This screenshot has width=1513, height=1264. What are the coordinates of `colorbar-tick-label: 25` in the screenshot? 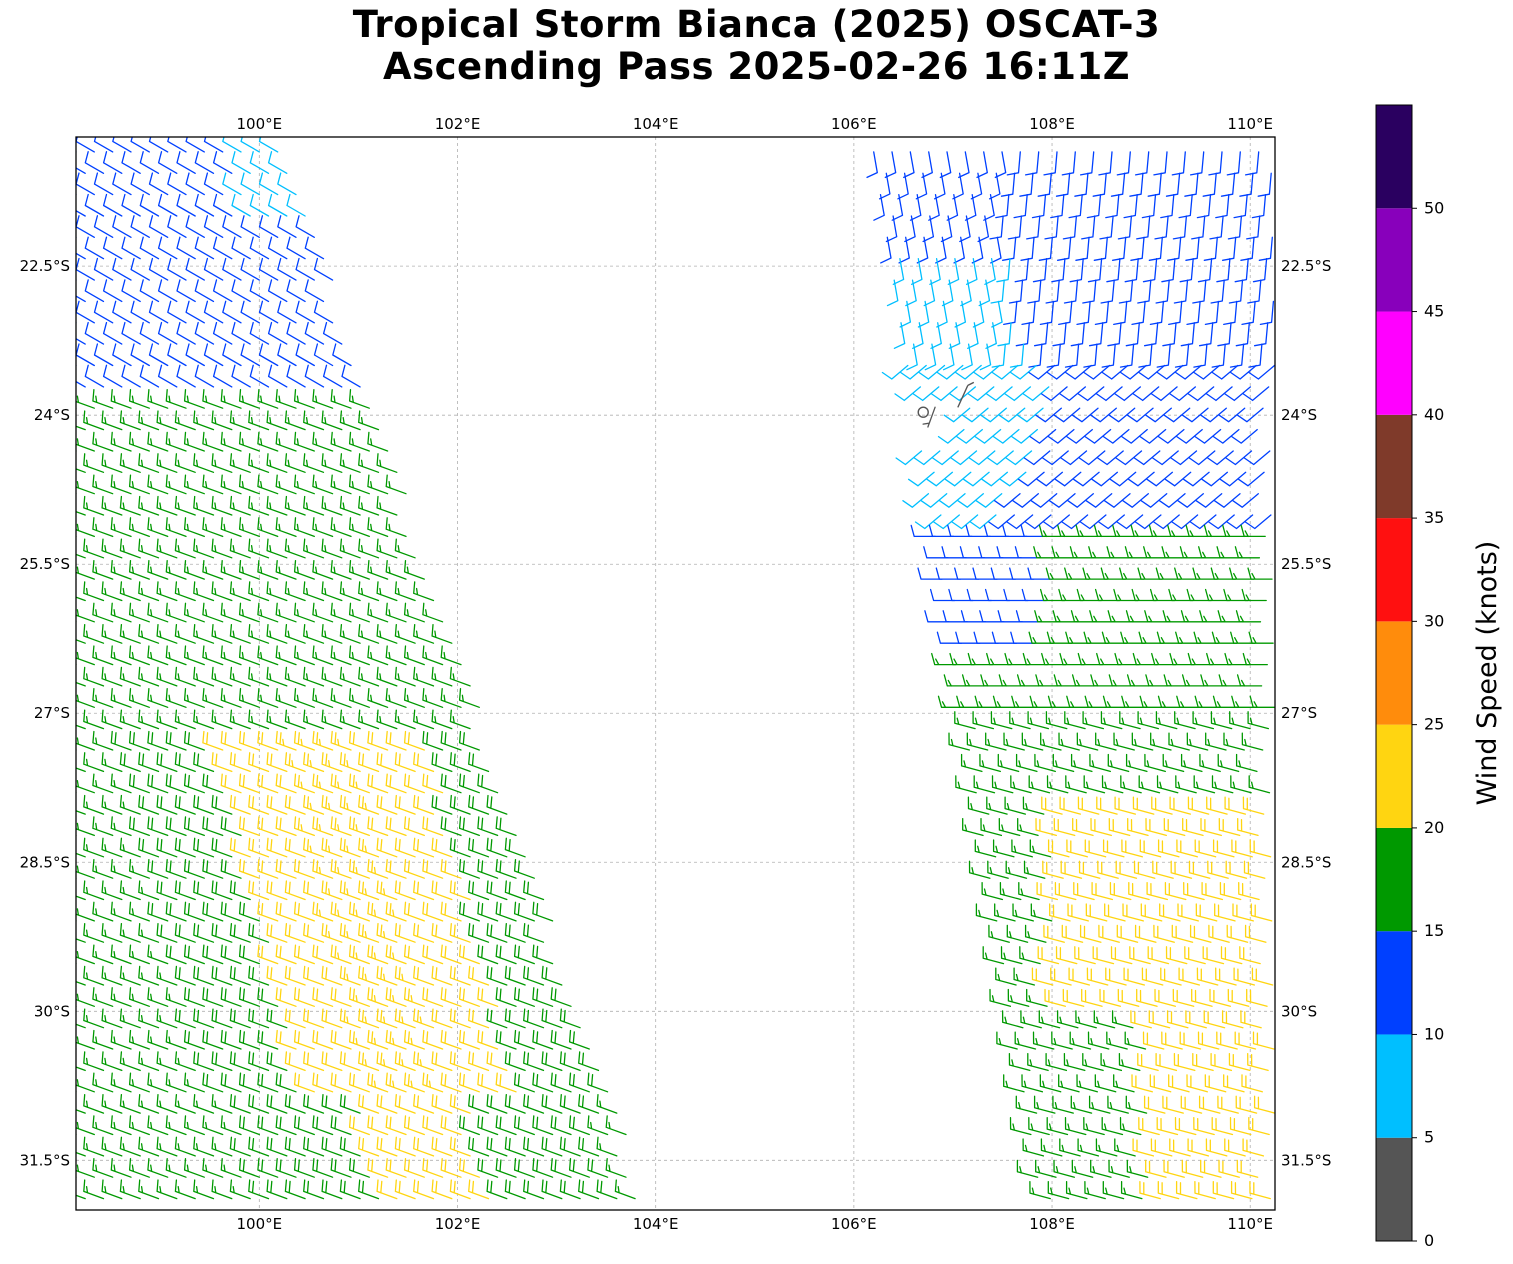 It's located at (1434, 724).